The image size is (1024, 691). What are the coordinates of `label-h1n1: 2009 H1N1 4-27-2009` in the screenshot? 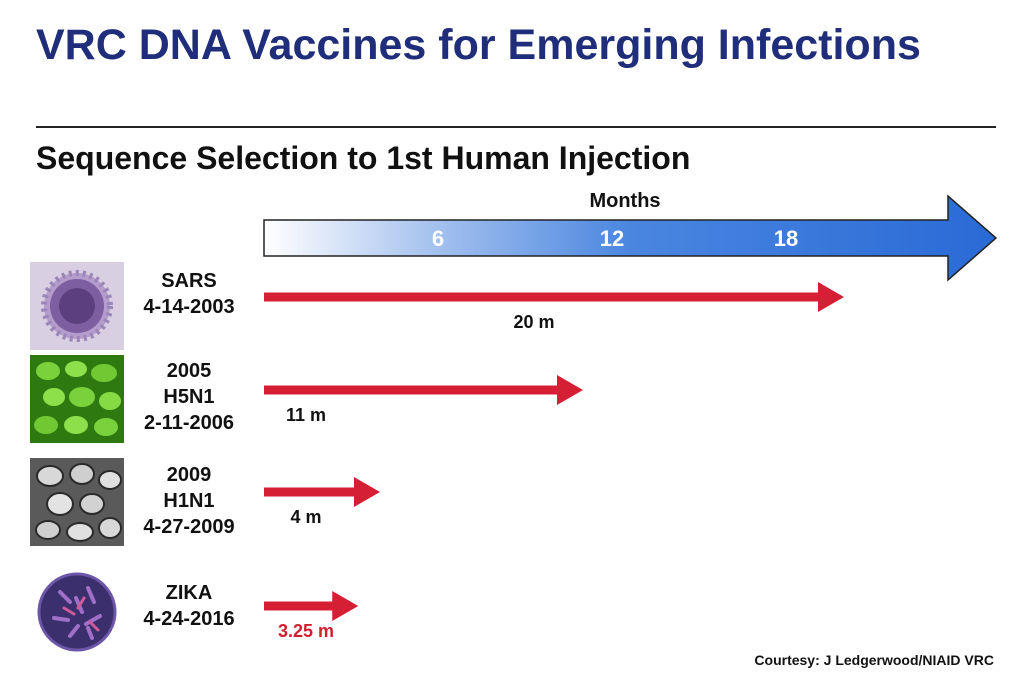 It's located at (189, 501).